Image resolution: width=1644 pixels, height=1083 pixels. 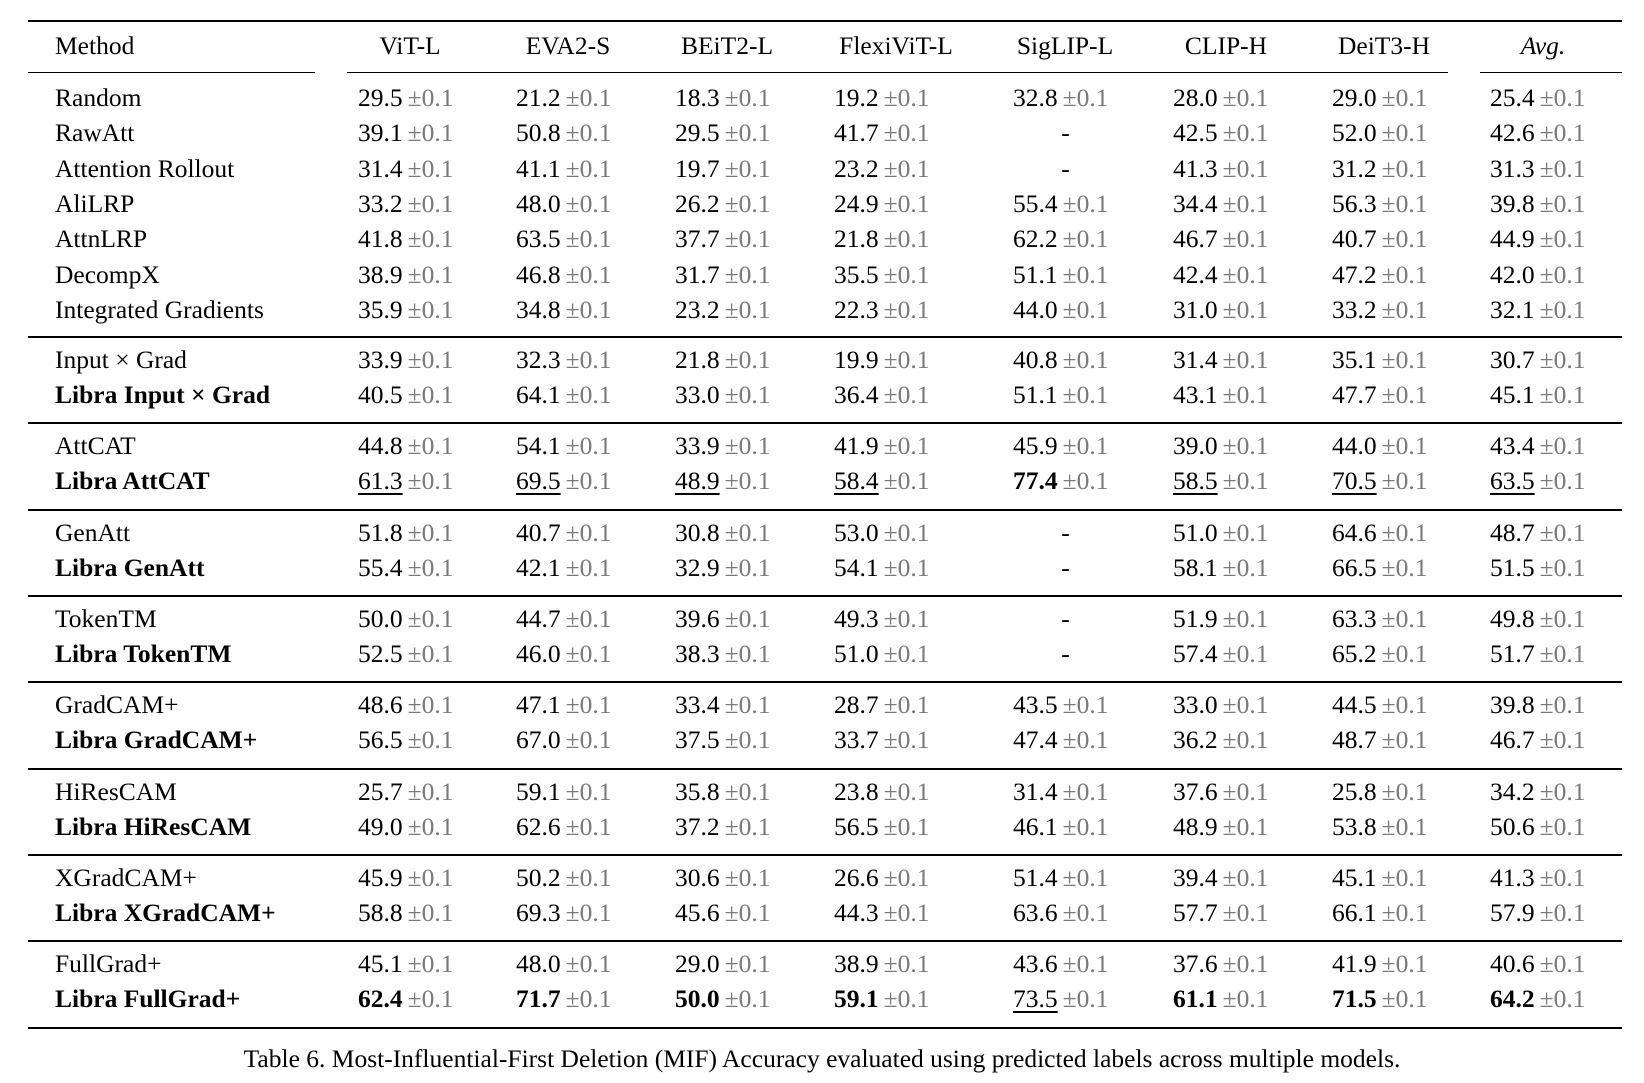 What do you see at coordinates (1221, 964) in the screenshot?
I see `table-cell: 37.6 ±0.1` at bounding box center [1221, 964].